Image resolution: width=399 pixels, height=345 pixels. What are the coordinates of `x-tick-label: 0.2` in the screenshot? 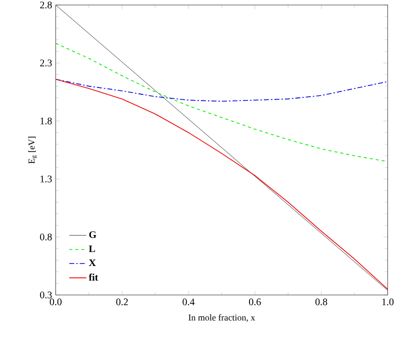 It's located at (122, 302).